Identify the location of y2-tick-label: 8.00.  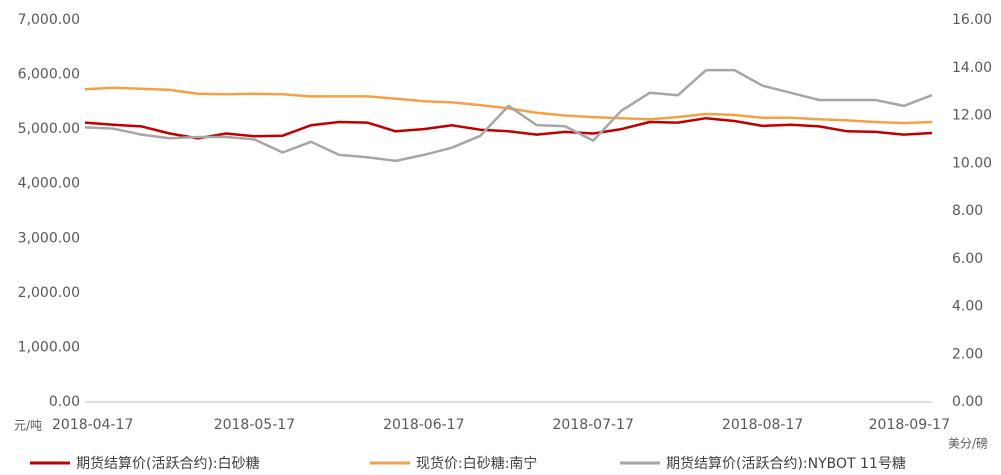
(967, 211).